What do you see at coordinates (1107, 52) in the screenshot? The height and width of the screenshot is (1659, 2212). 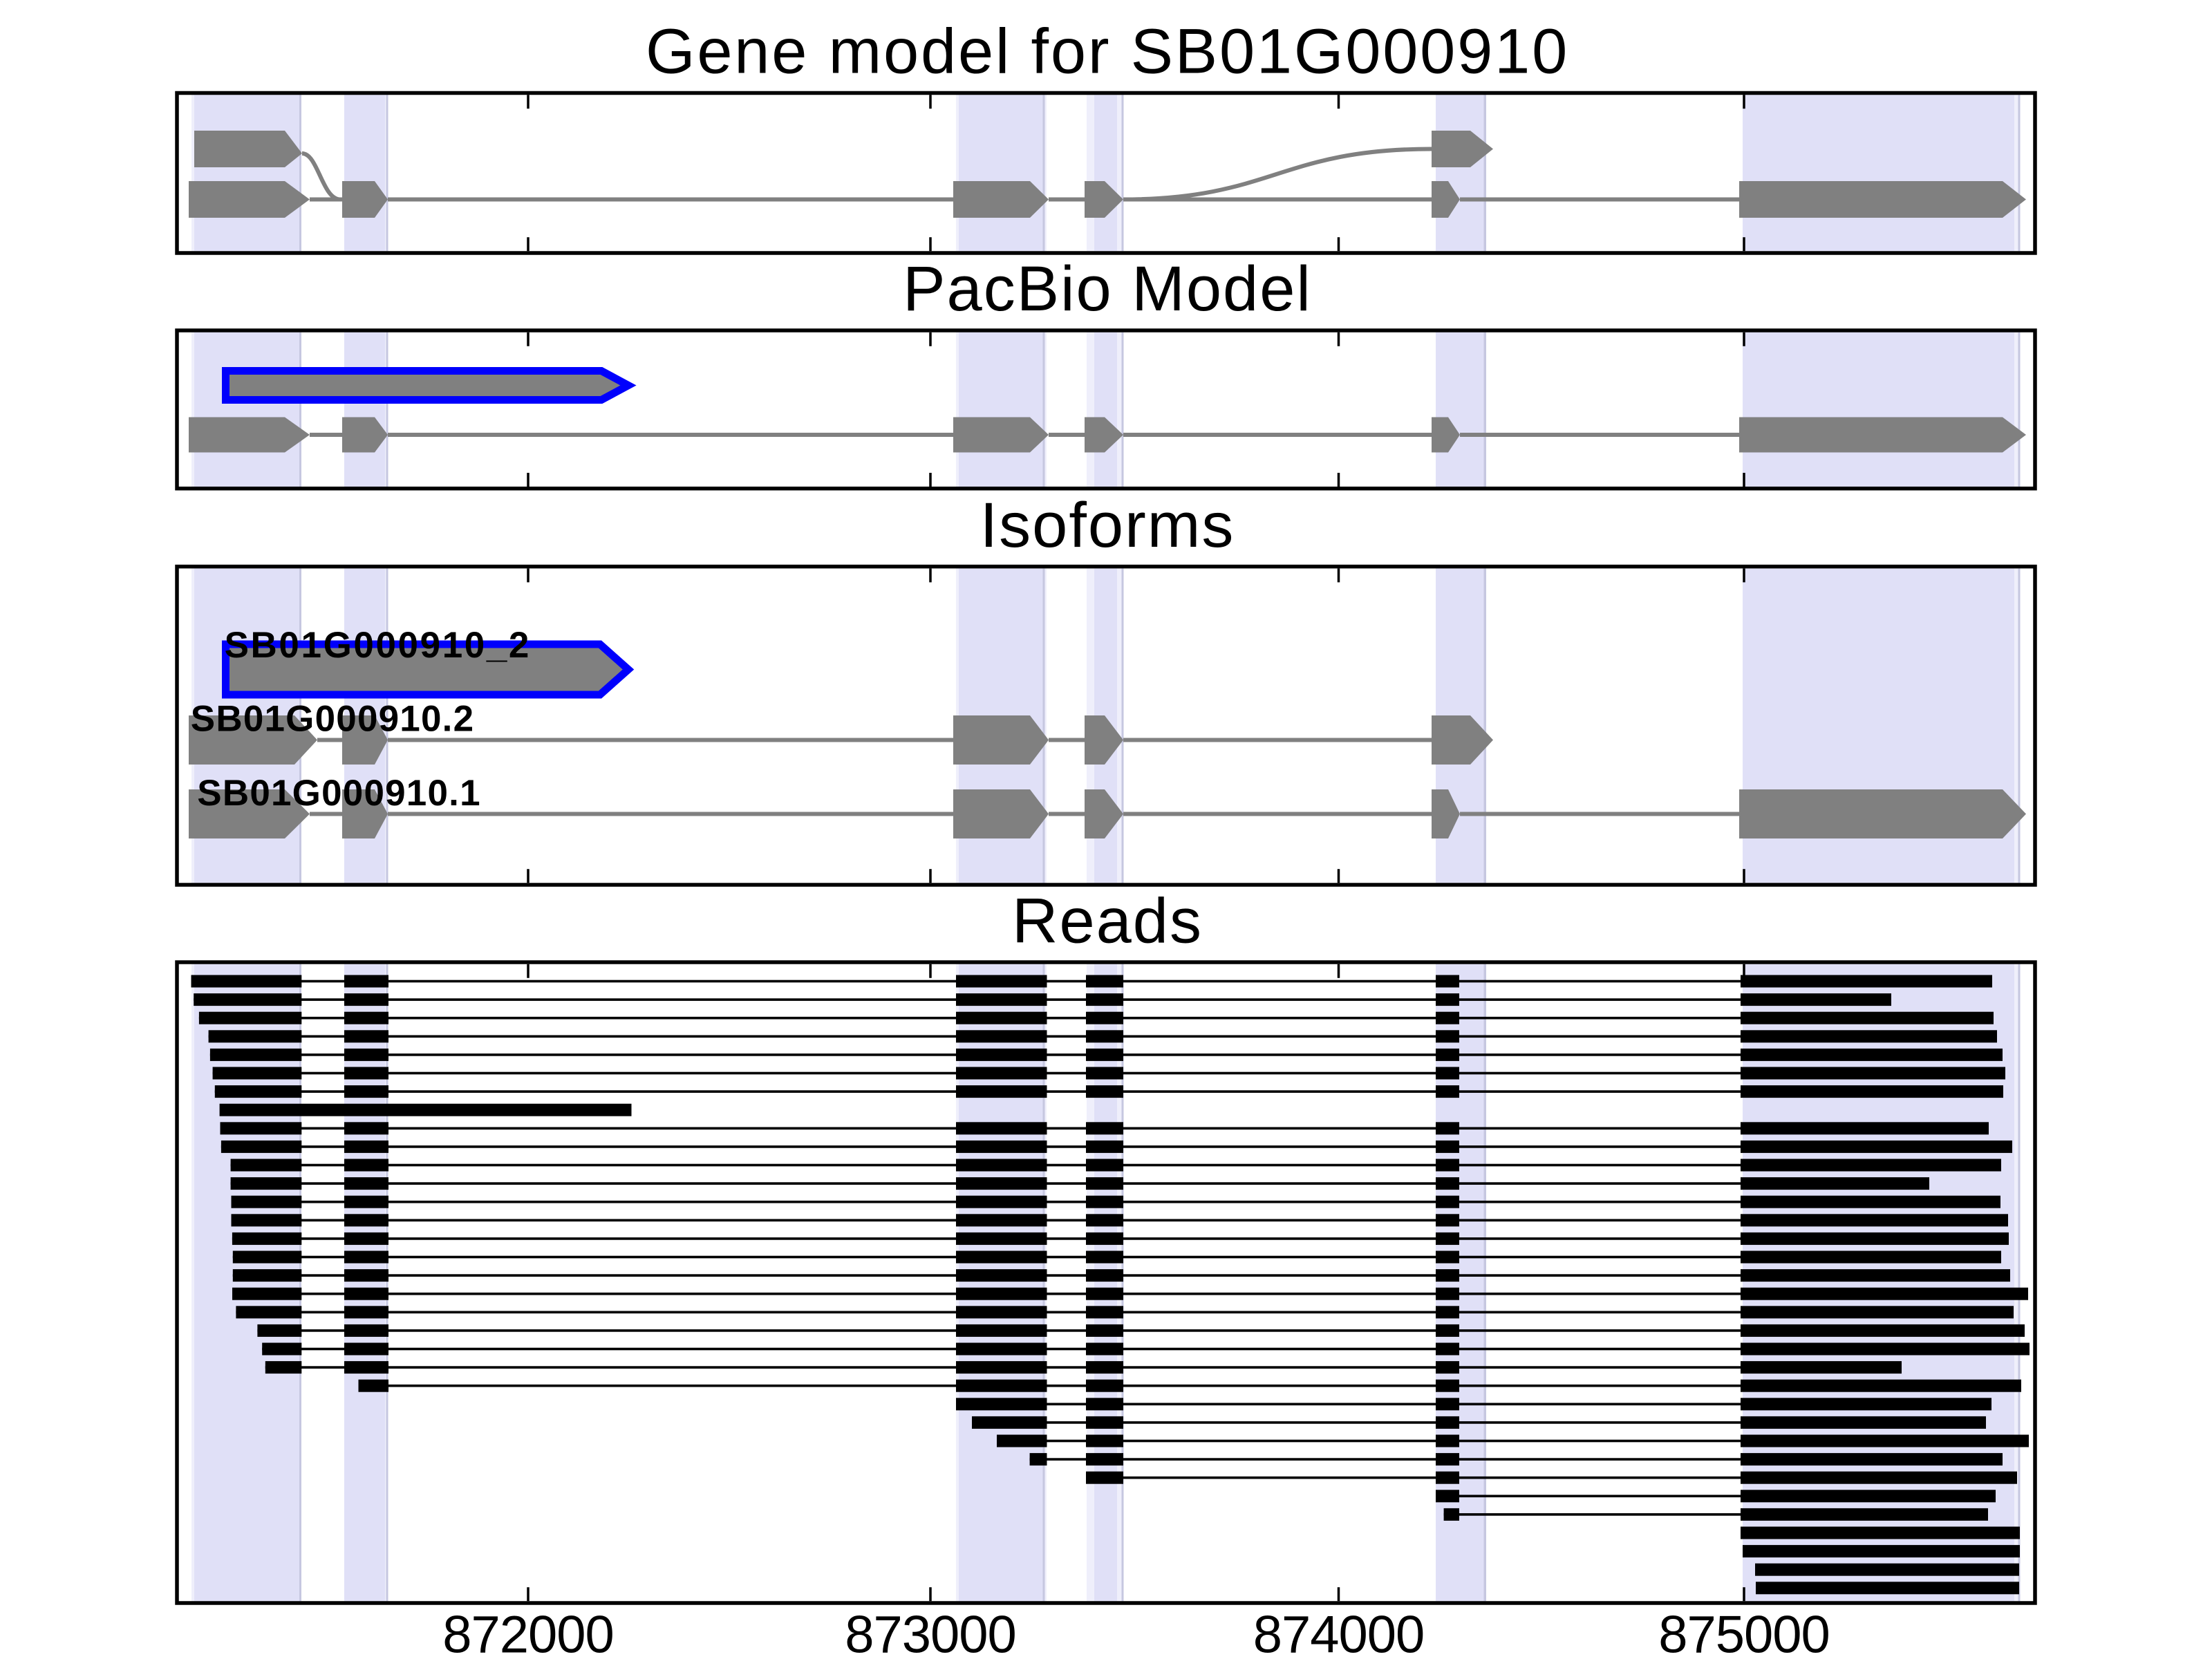 I see `svg-text: Gene model for SB01G000910` at bounding box center [1107, 52].